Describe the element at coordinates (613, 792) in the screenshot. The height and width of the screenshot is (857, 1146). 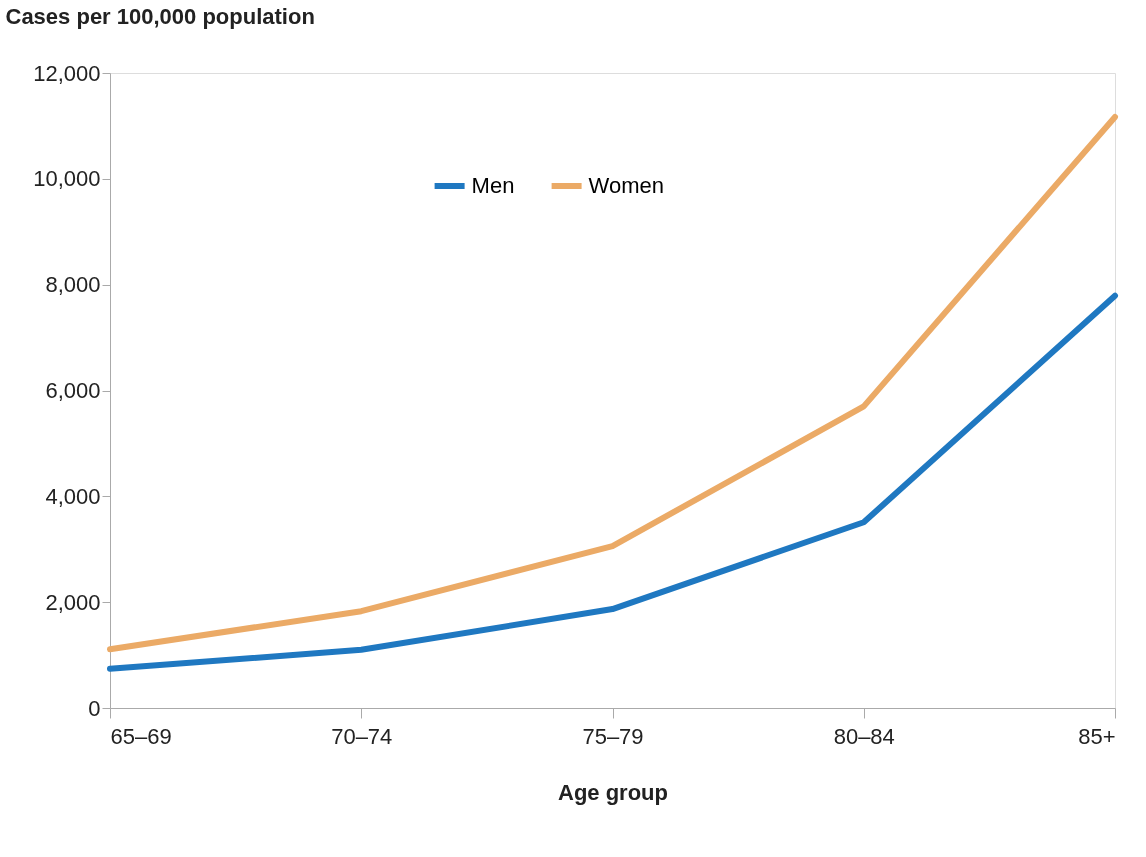
I see `x-axis-title: Age group` at that location.